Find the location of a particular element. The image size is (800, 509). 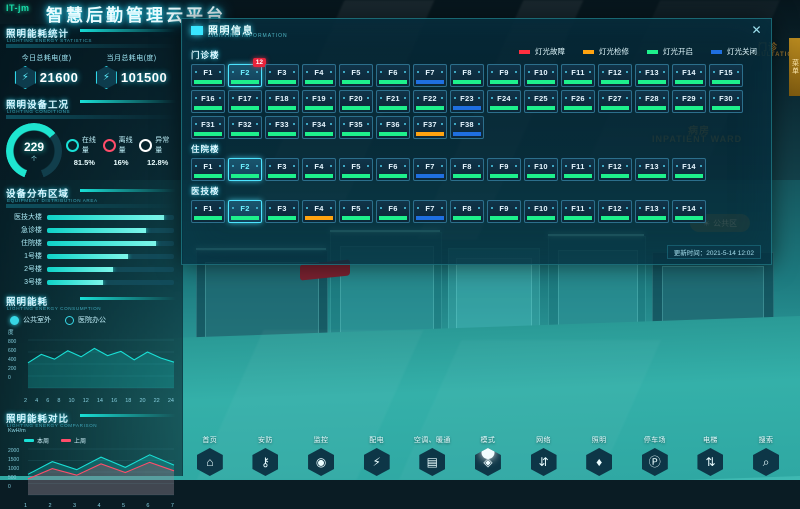

floor-cell: F17 is located at coordinates (245, 101).